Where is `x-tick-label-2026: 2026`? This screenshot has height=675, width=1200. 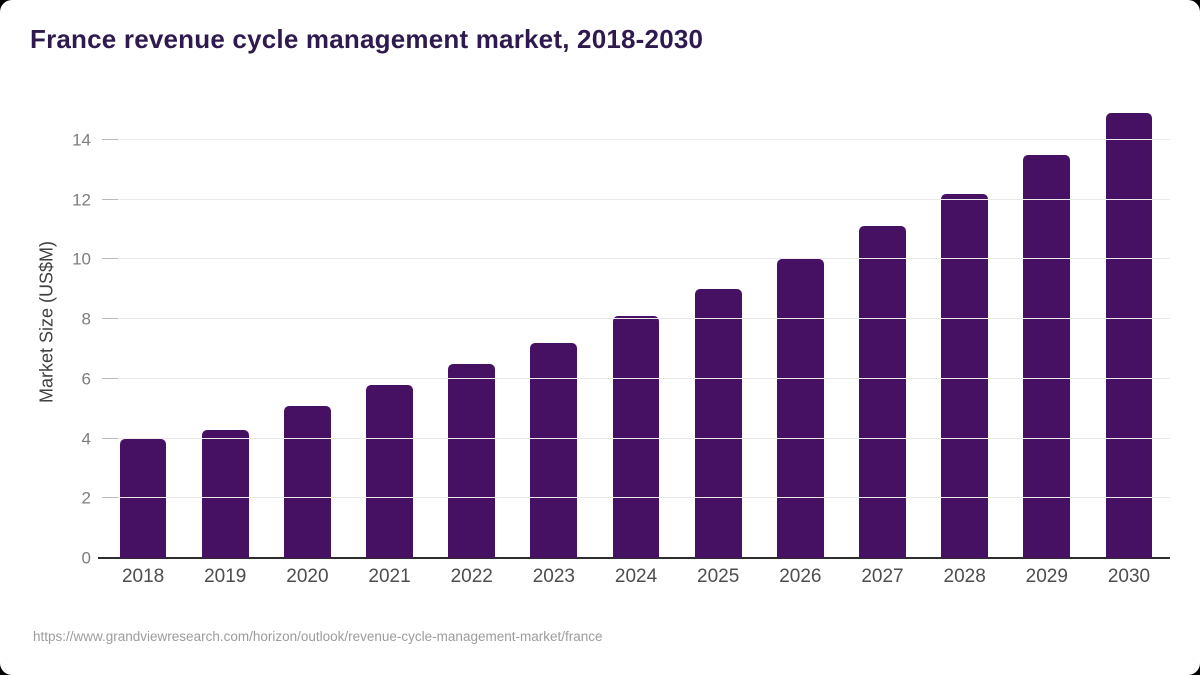
x-tick-label-2026: 2026 is located at coordinates (800, 576).